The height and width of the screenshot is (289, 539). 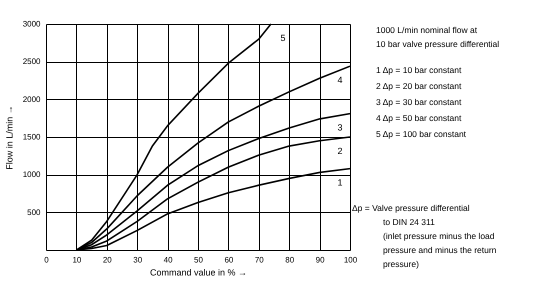 What do you see at coordinates (419, 86) in the screenshot?
I see `text: 2 Δp = 20 bar constant` at bounding box center [419, 86].